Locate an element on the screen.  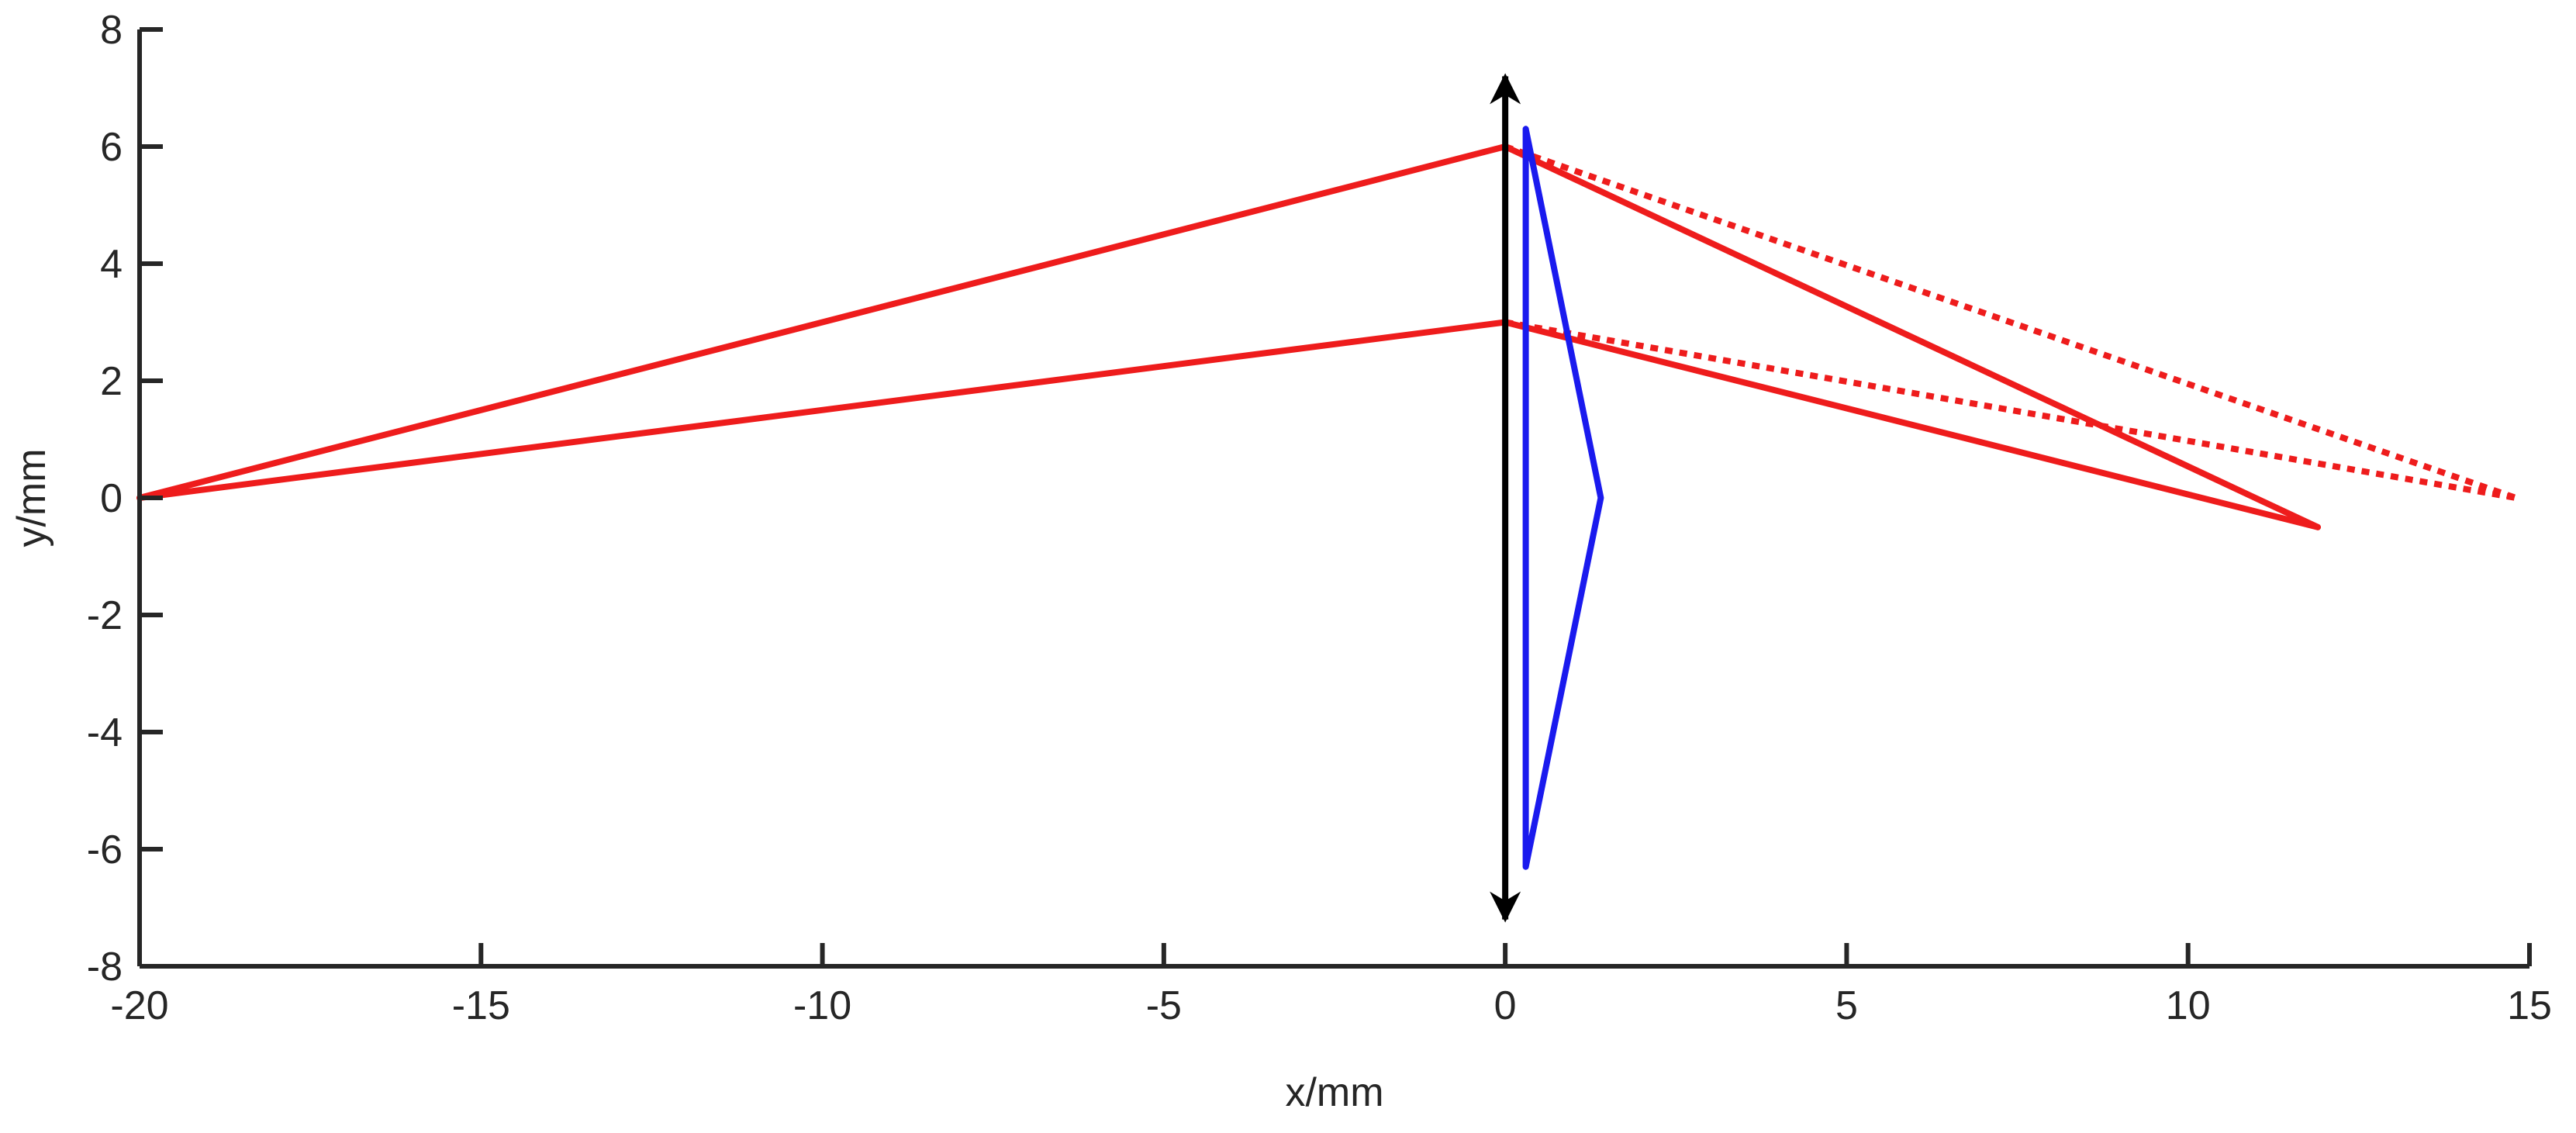
x-tick-label: 5 is located at coordinates (1846, 1005).